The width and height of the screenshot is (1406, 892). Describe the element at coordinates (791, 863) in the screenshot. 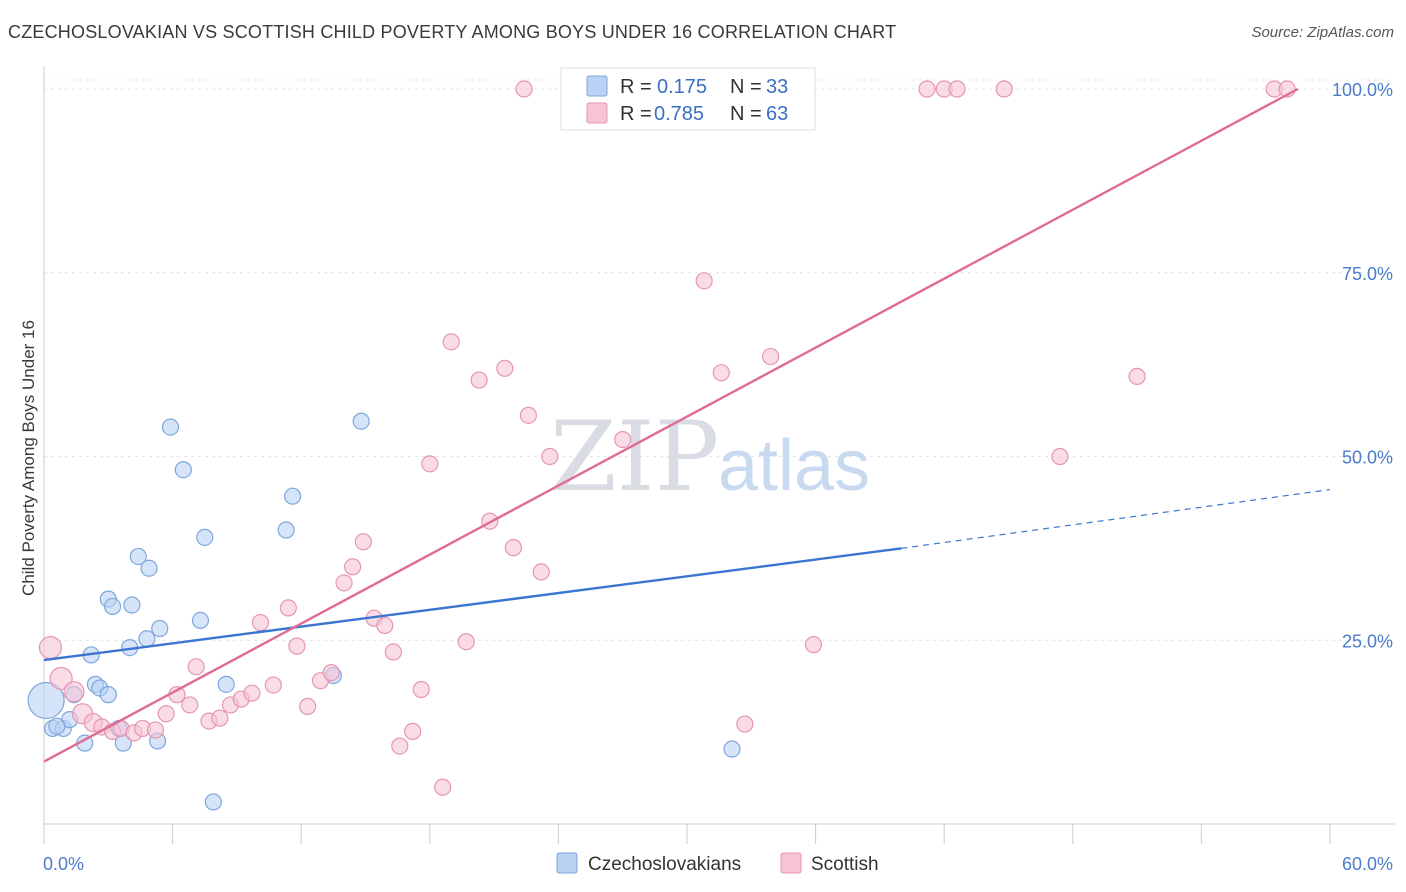

I see `bottom-legend-swatch-scottish` at that location.